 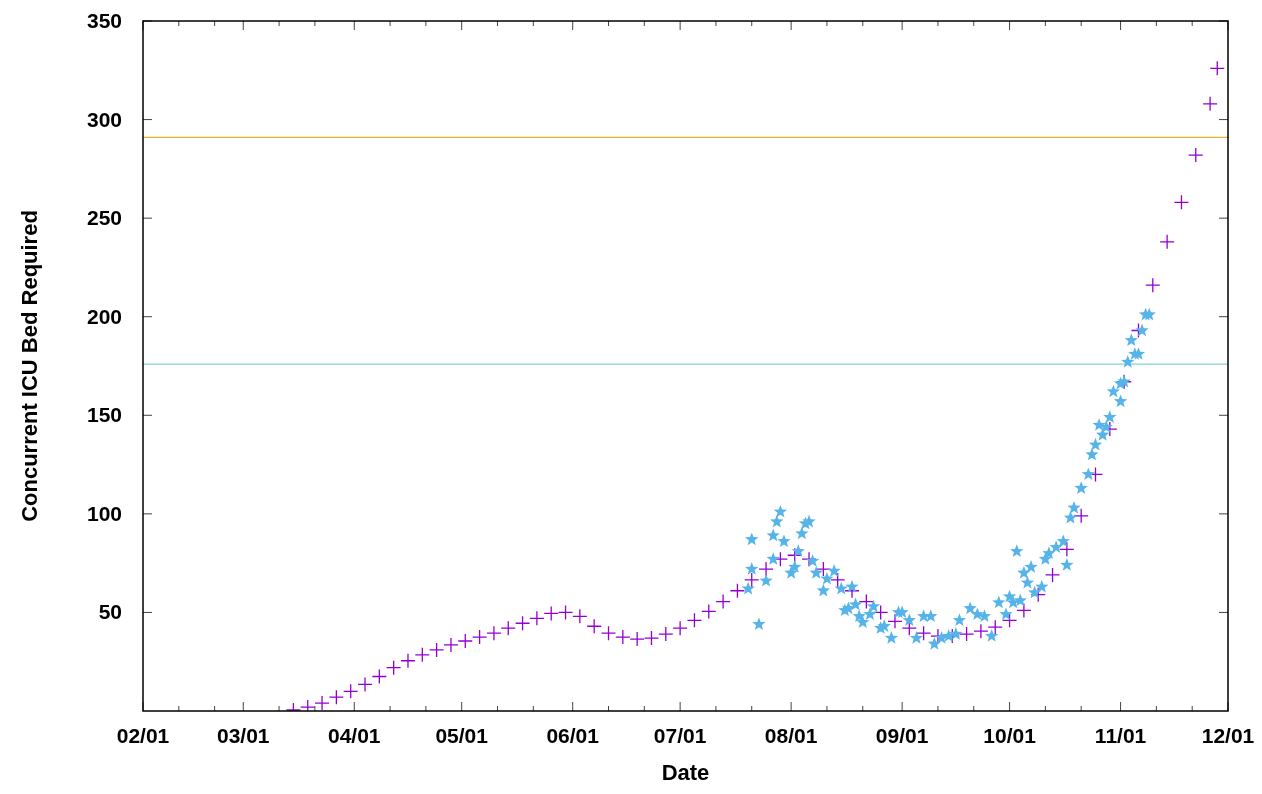 I want to click on x-tick-label: 12/01, so click(x=1228, y=735).